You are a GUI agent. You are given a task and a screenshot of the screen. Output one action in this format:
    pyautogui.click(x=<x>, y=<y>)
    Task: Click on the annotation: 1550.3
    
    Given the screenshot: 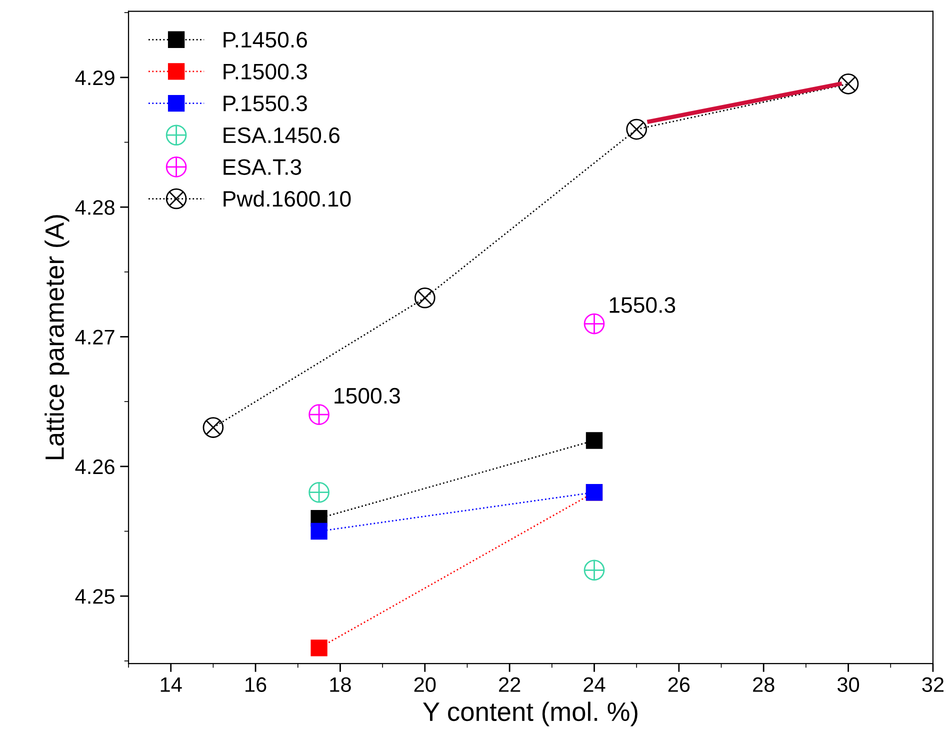 What is the action you would take?
    pyautogui.click(x=643, y=305)
    